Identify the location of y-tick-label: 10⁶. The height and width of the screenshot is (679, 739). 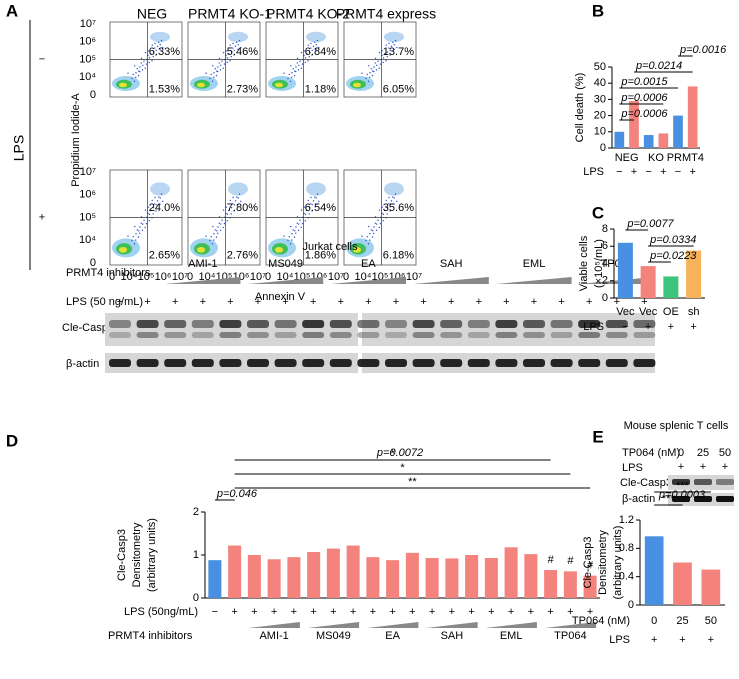
(87, 42).